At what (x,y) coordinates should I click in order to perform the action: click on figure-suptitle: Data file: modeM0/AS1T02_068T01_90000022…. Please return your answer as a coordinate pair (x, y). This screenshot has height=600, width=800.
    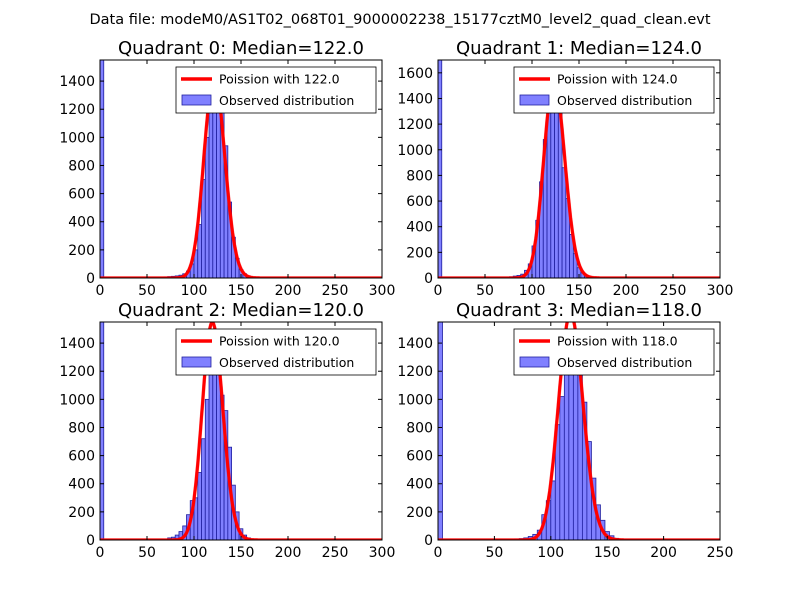
    Looking at the image, I should click on (399, 20).